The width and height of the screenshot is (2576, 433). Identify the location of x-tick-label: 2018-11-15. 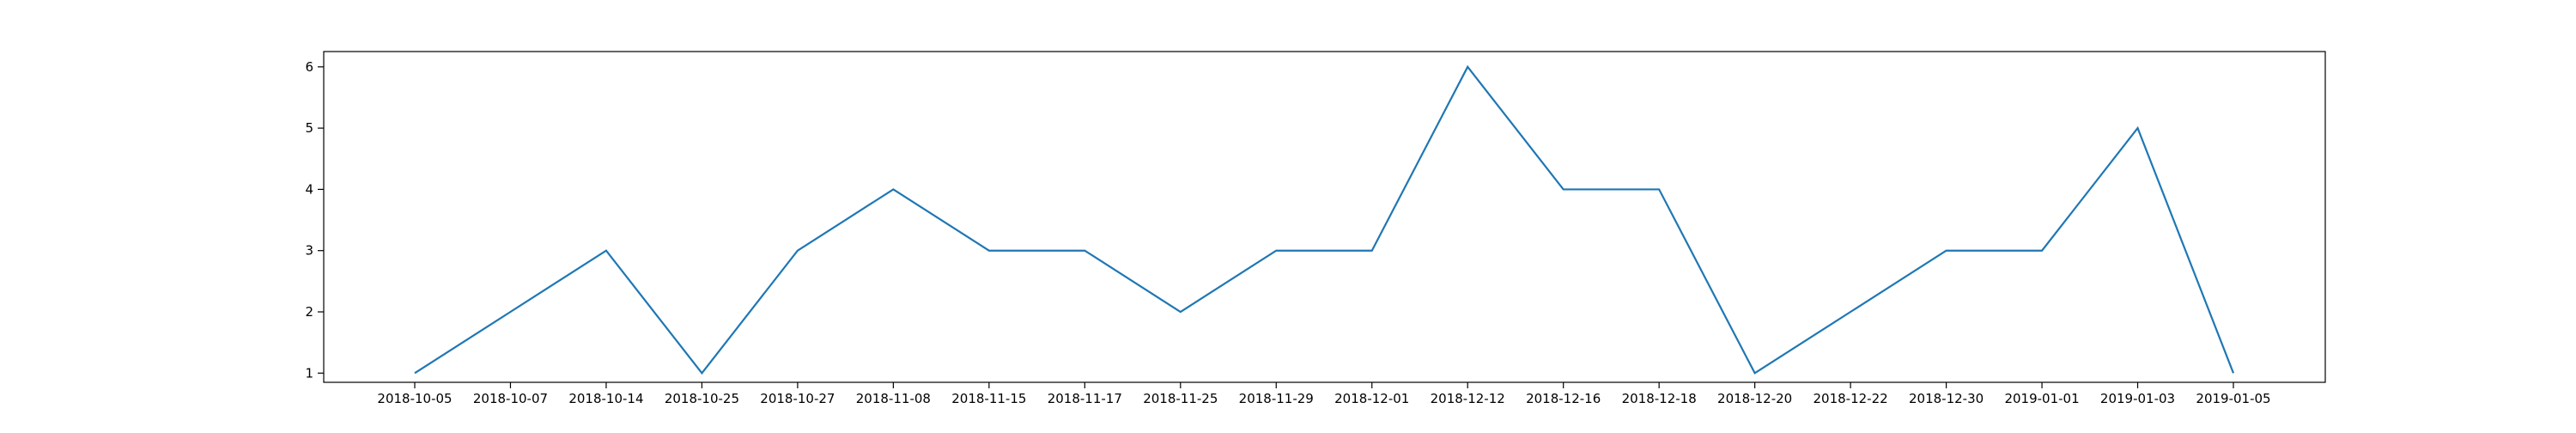
(988, 398).